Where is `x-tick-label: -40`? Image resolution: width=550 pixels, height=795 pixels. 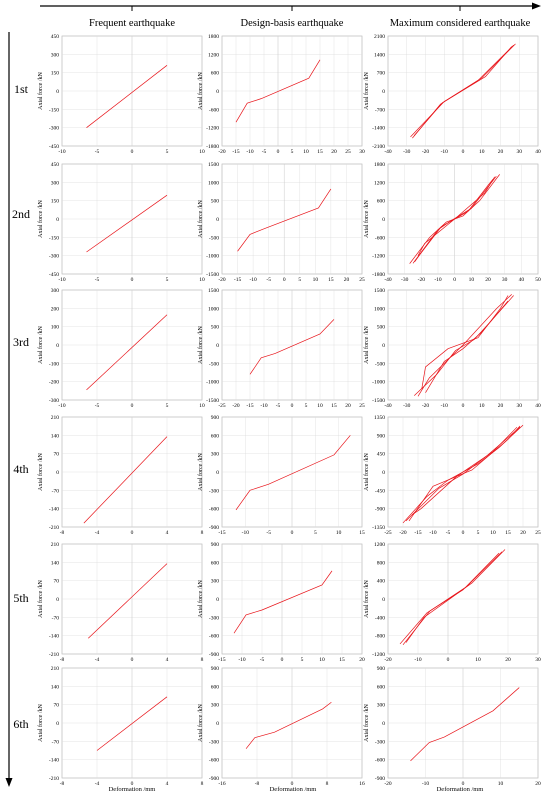 x-tick-label: -40 is located at coordinates (388, 152).